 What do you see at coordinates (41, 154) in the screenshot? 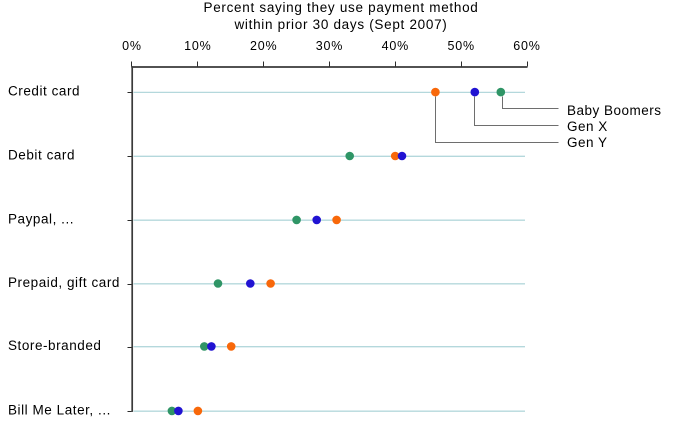
I see `svg-text: Debit card` at bounding box center [41, 154].